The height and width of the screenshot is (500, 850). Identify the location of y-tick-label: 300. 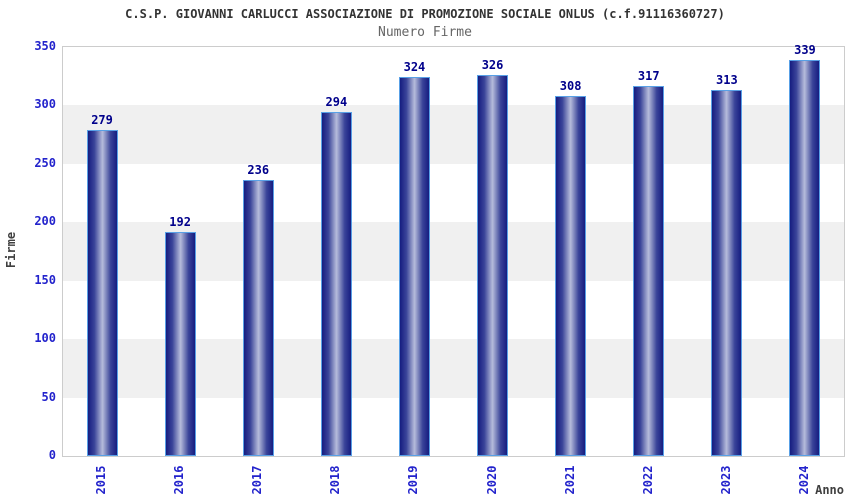
(45, 104).